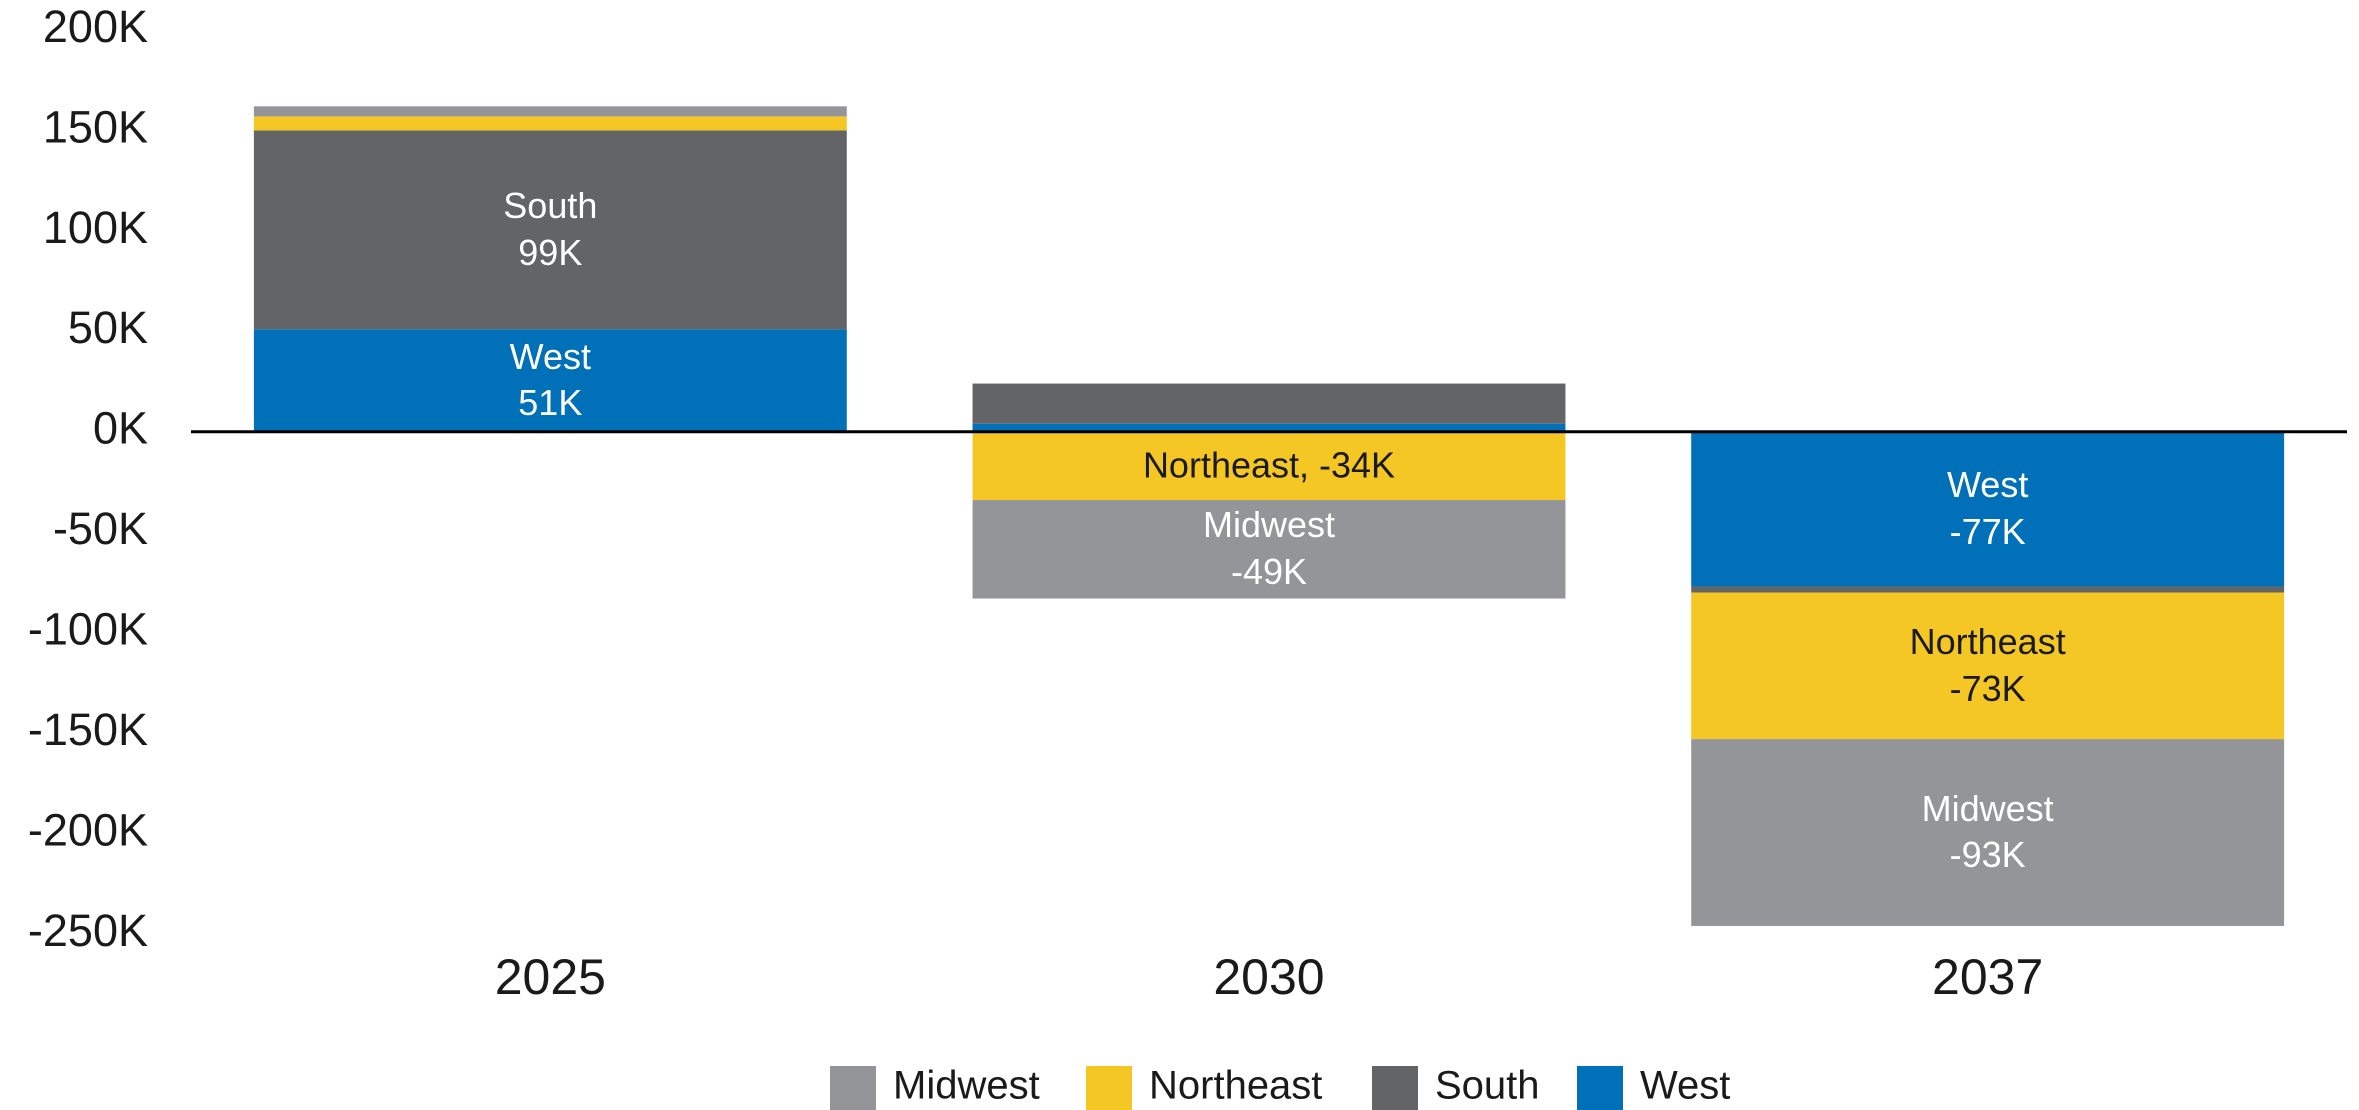  What do you see at coordinates (1268, 977) in the screenshot?
I see `x-tick-label: 2030` at bounding box center [1268, 977].